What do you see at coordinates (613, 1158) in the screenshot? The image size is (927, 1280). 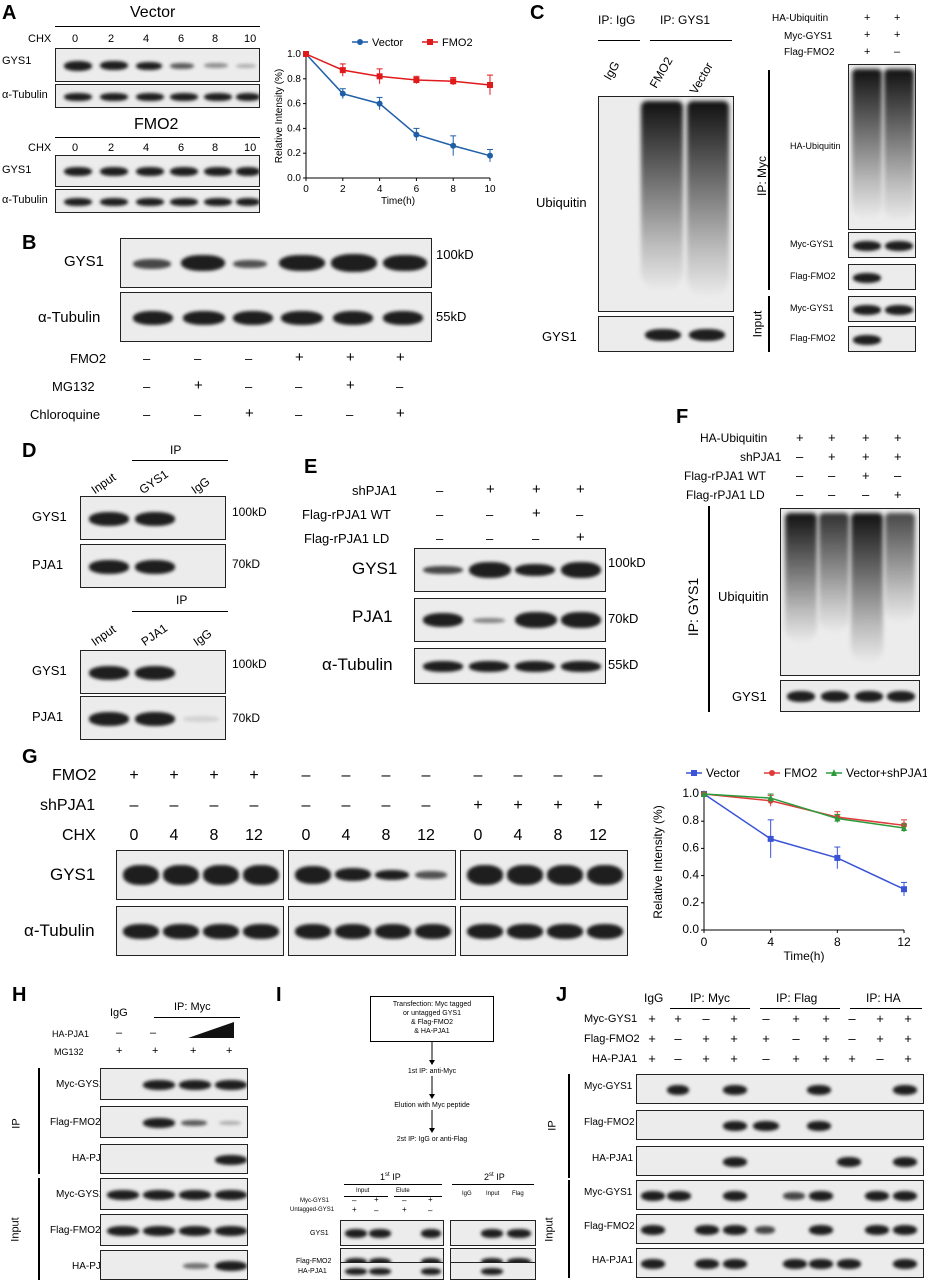 I see `j-blot-label: HA-PJA1` at bounding box center [613, 1158].